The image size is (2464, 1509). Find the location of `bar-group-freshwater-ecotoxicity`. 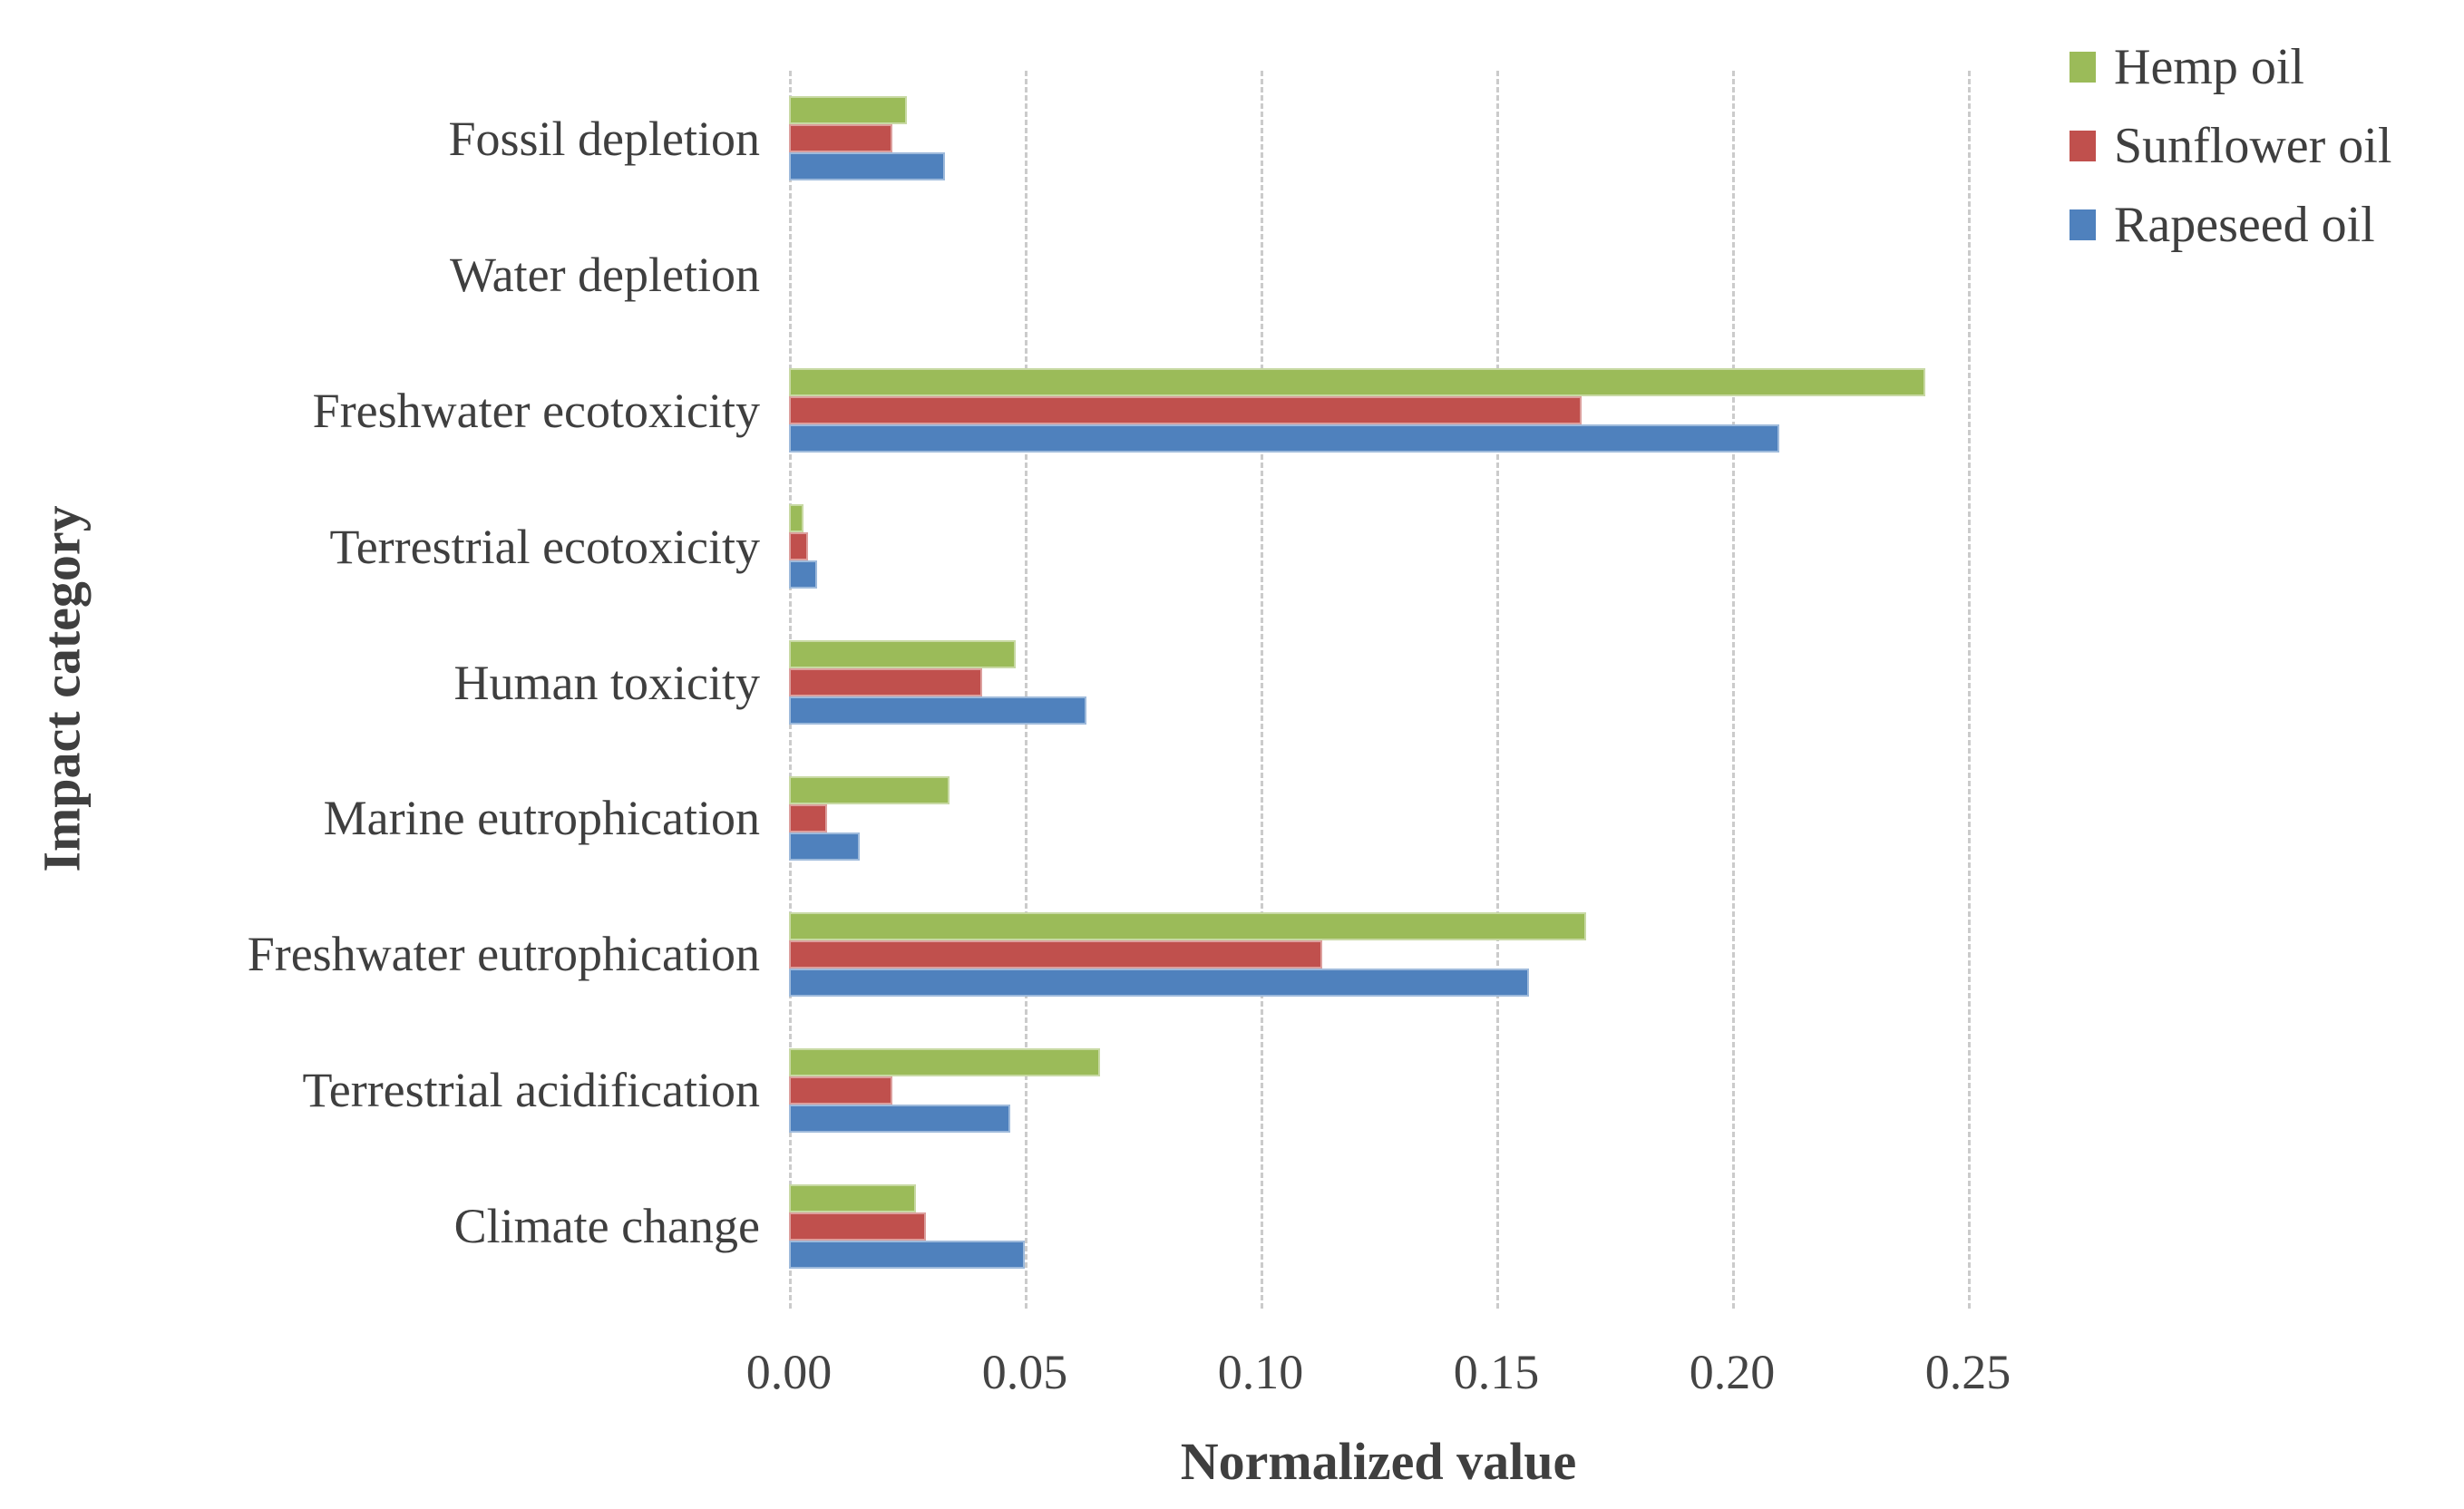

bar-group-freshwater-ecotoxicity is located at coordinates (1378, 411).